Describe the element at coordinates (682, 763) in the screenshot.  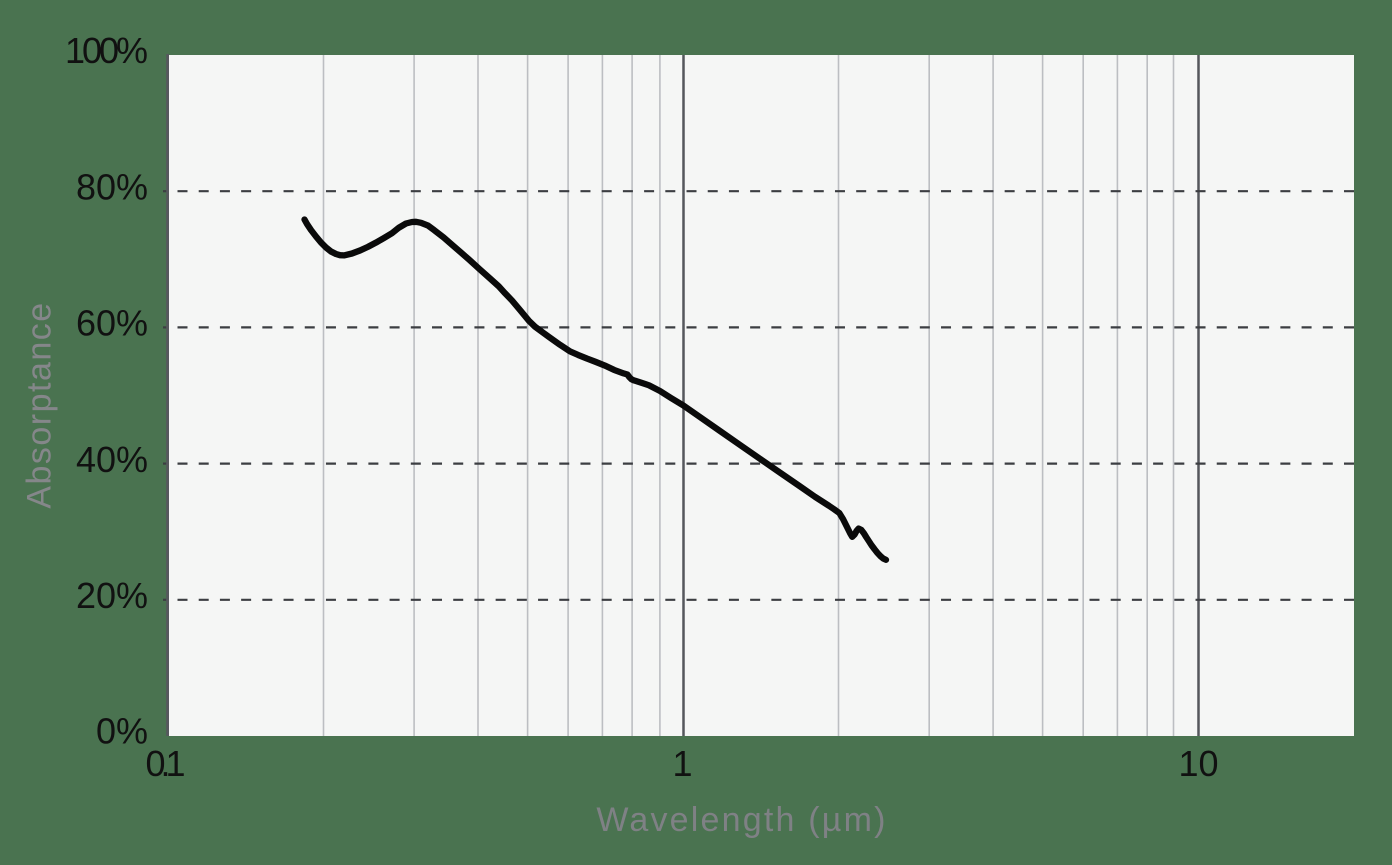
I see `svg-text: 1` at that location.